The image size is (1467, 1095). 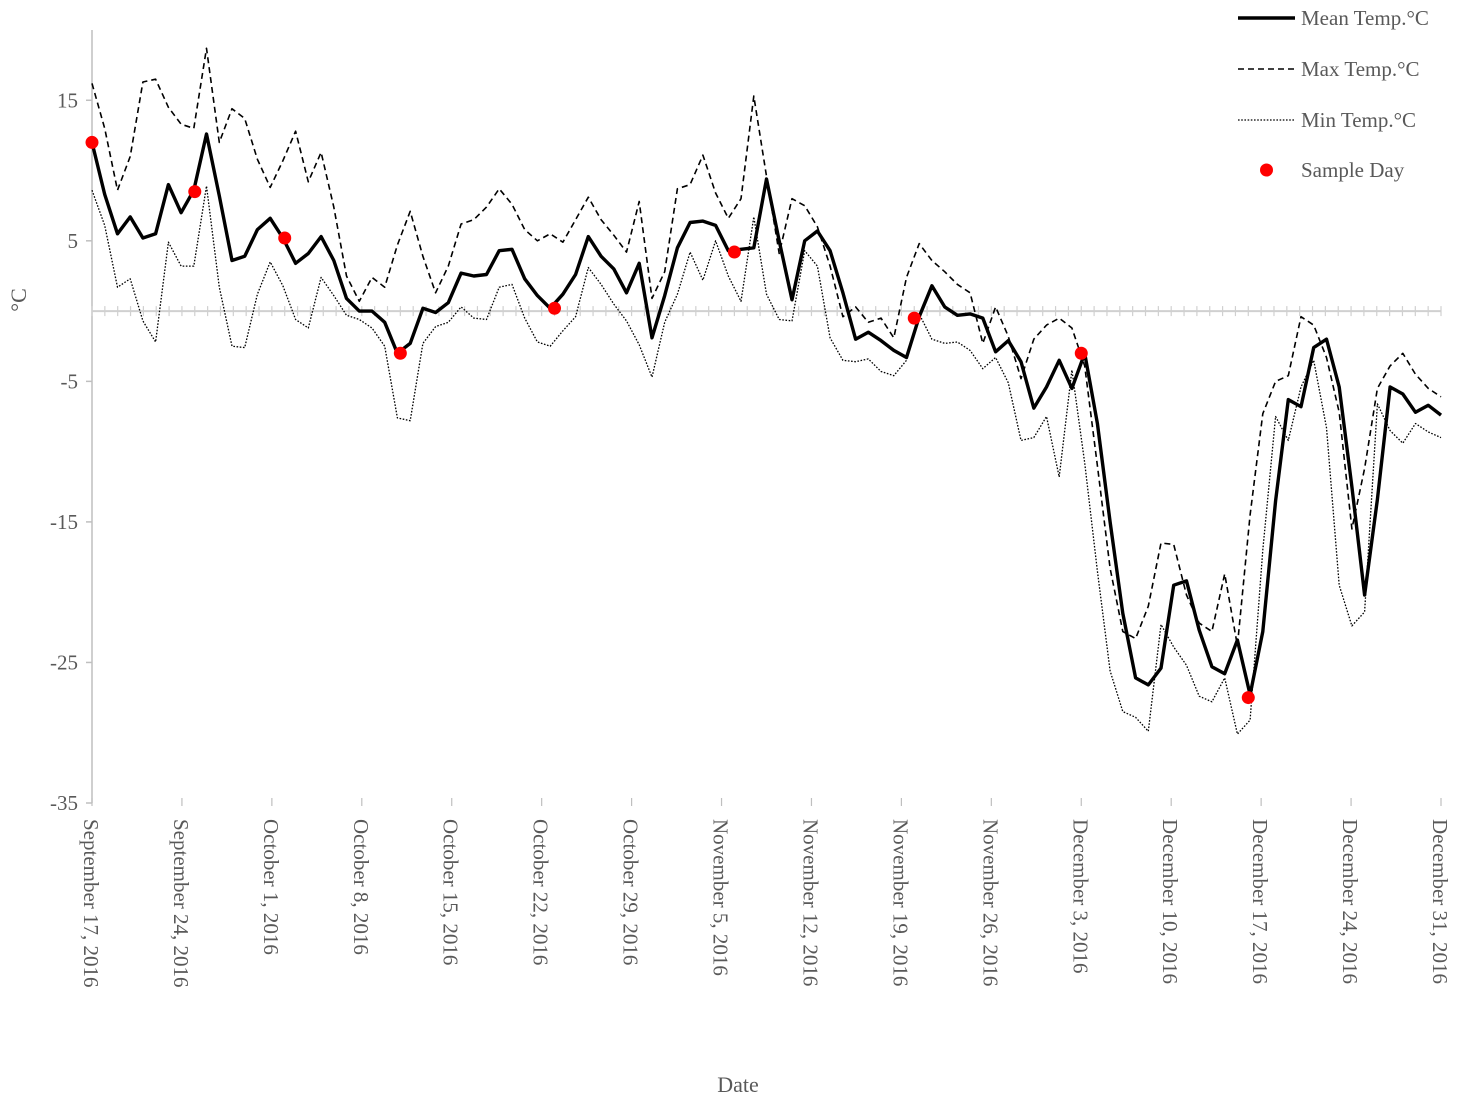 What do you see at coordinates (1358, 120) in the screenshot?
I see `legend-label: Min Temp.°C` at bounding box center [1358, 120].